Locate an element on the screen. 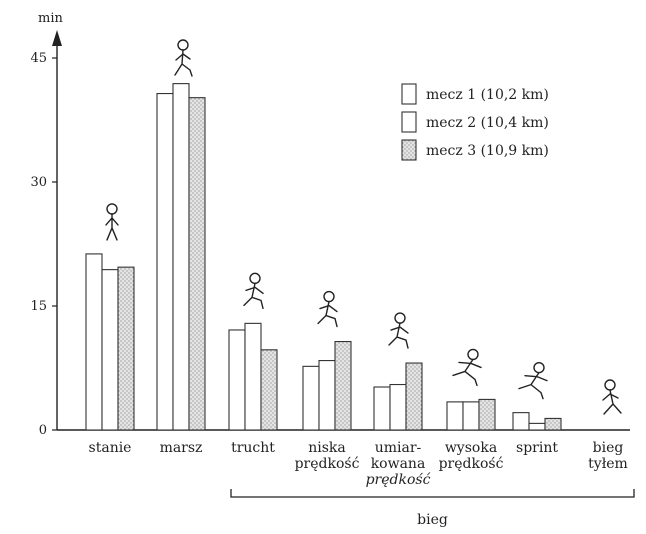 The width and height of the screenshot is (646, 534). category-label: bieg is located at coordinates (608, 448).